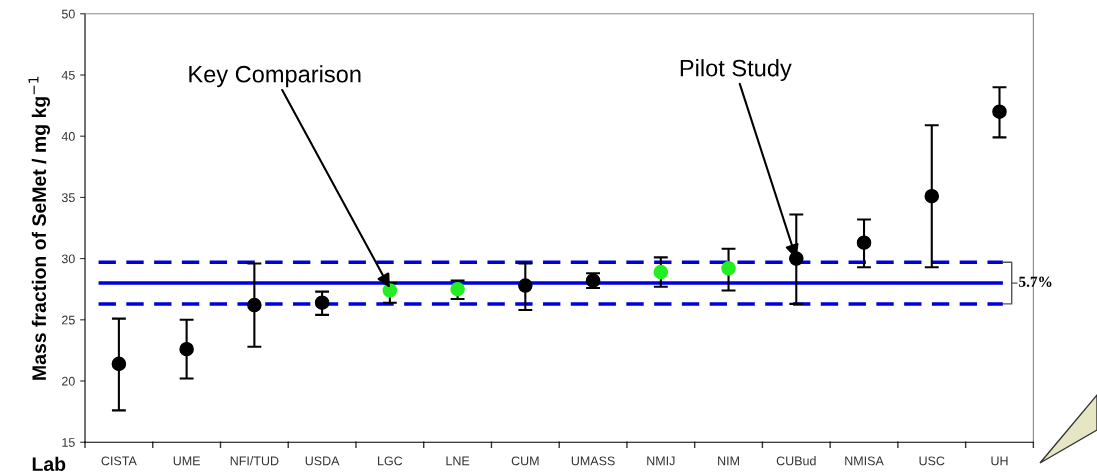  Describe the element at coordinates (68, 381) in the screenshot. I see `y-tick-label: 20` at that location.